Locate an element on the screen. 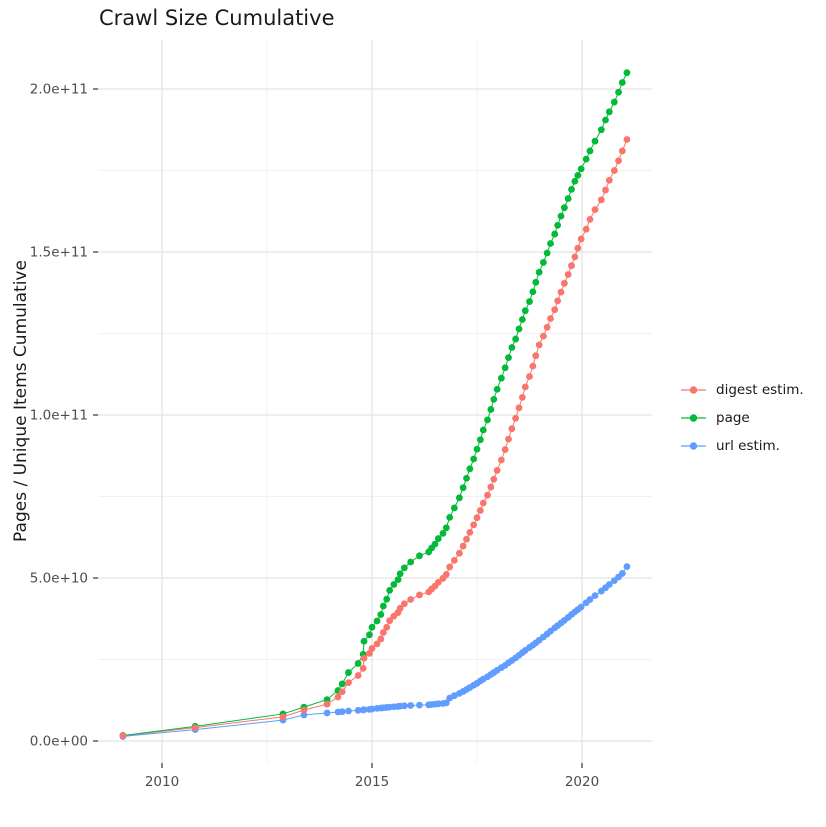 The width and height of the screenshot is (826, 827). legend-key-url-icon is located at coordinates (693, 446).